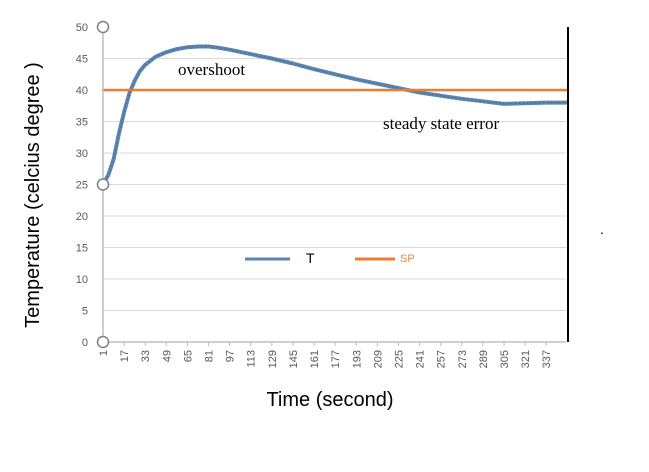 The width and height of the screenshot is (649, 472). Describe the element at coordinates (378, 359) in the screenshot. I see `x-tick-label-209: 209` at that location.